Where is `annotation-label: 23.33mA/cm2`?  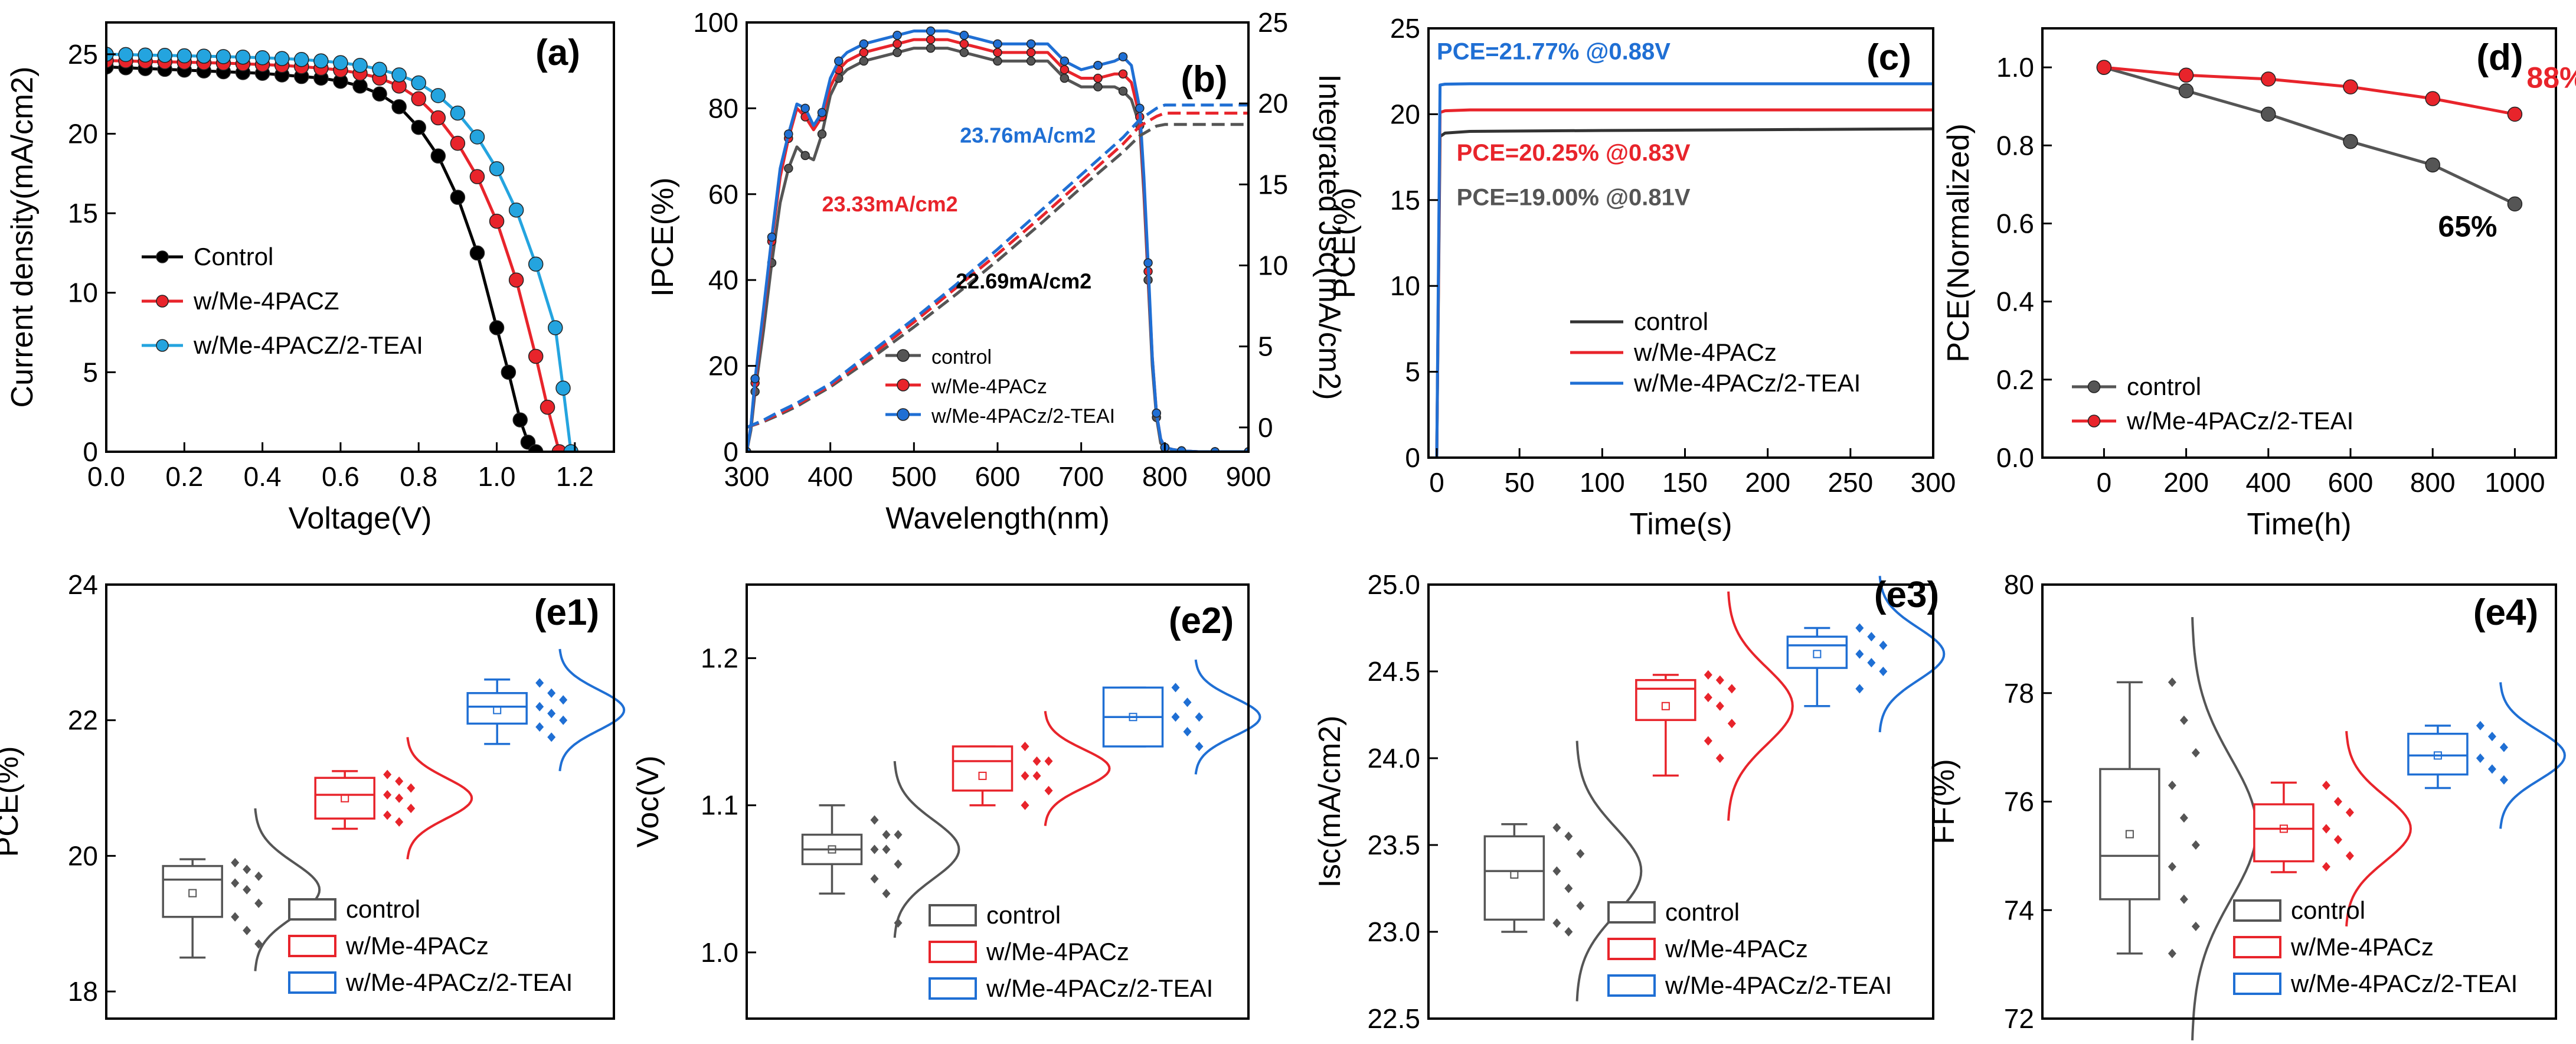
annotation-label: 23.33mA/cm2 is located at coordinates (890, 204).